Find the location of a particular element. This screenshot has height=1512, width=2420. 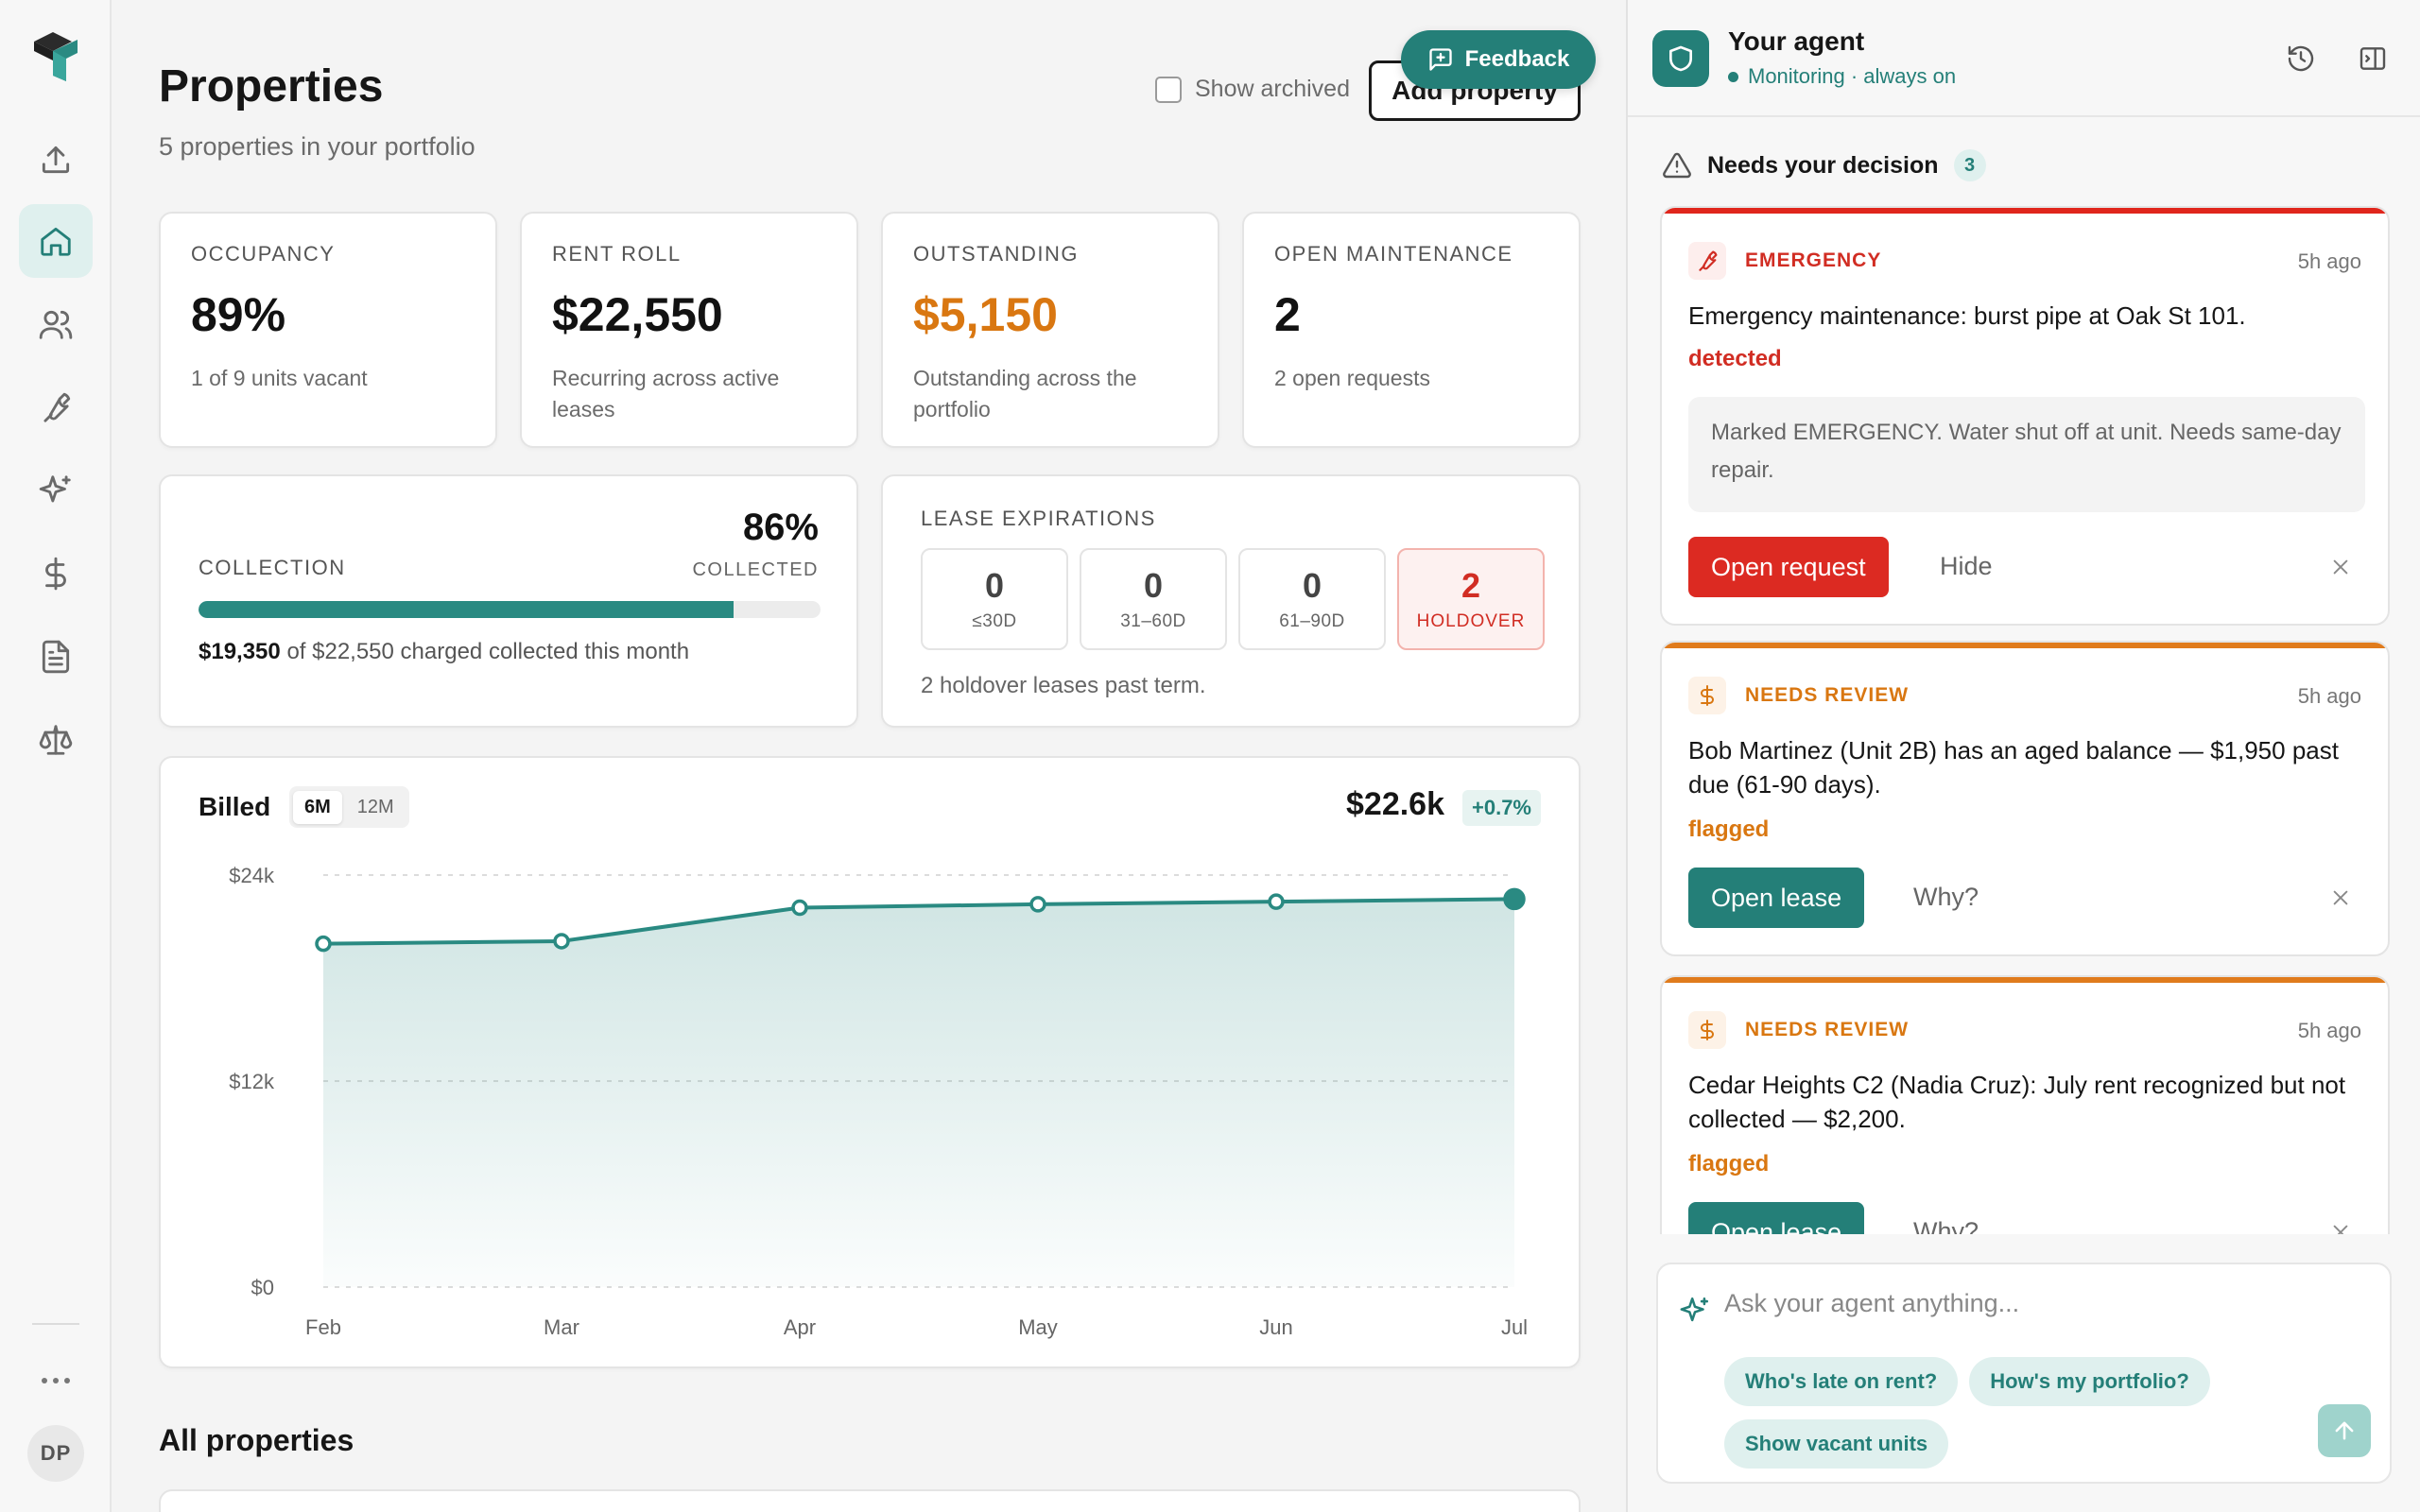

lease-bucket-count: 0 is located at coordinates (1312, 585).